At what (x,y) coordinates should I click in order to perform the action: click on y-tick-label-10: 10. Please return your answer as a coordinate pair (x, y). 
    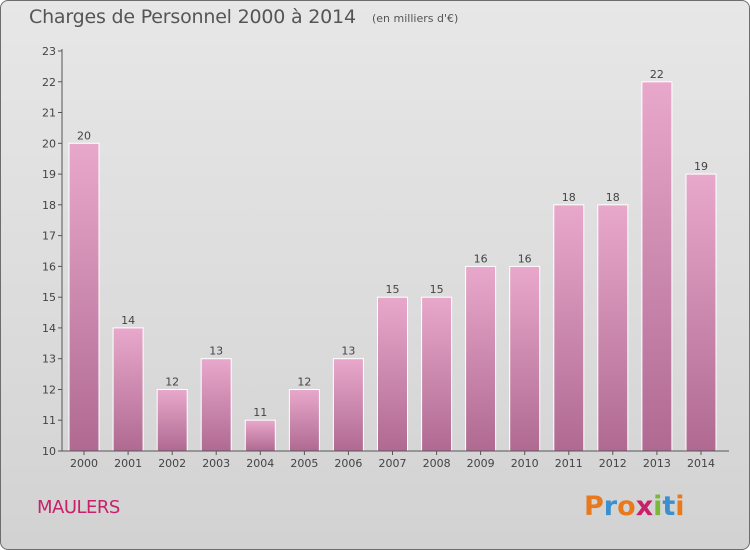
    Looking at the image, I should click on (49, 451).